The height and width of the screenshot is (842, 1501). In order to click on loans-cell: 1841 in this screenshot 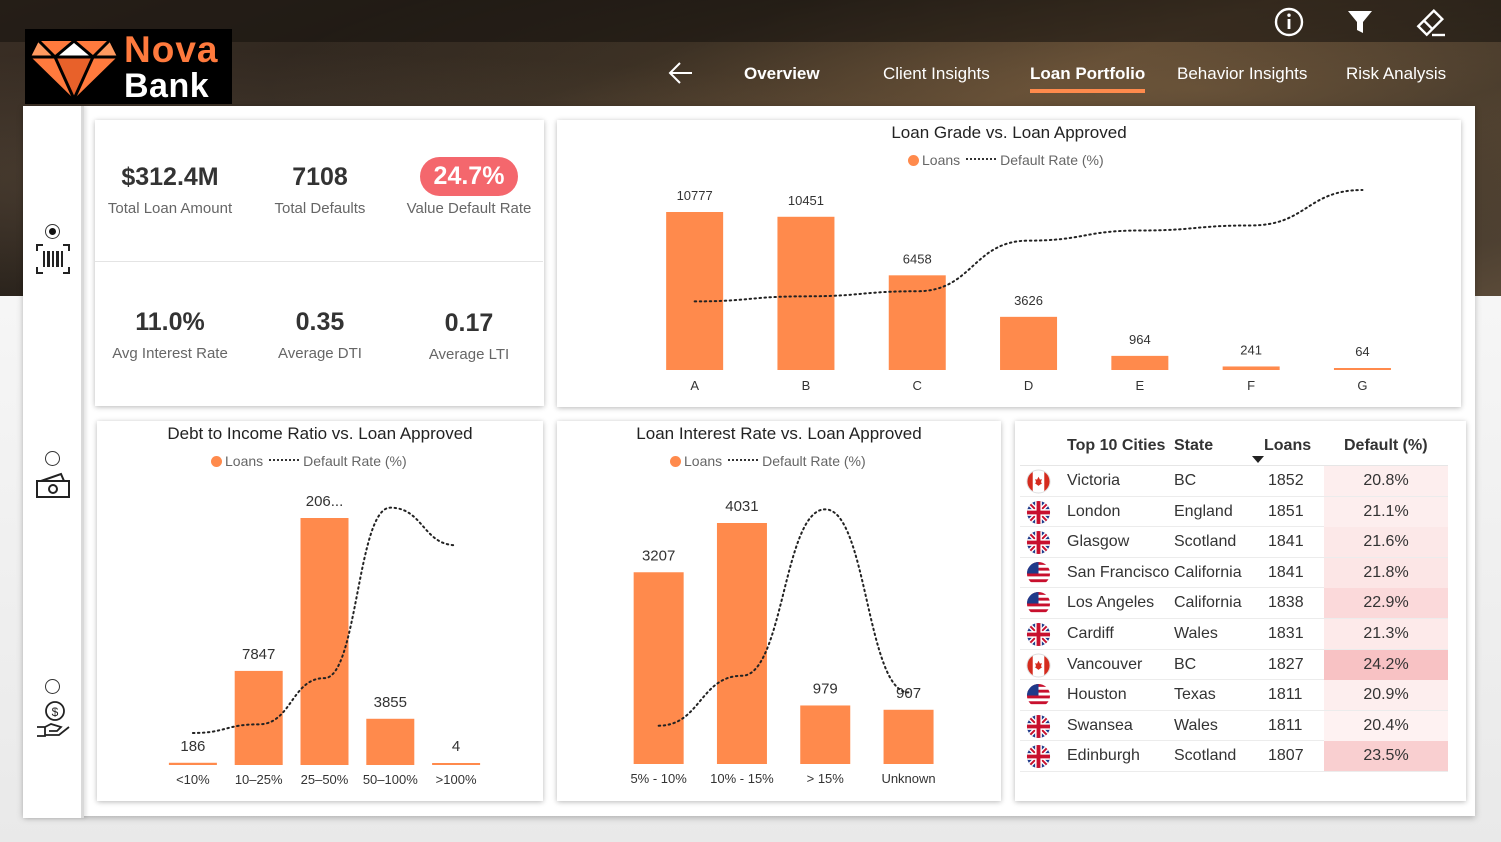, I will do `click(1286, 542)`.